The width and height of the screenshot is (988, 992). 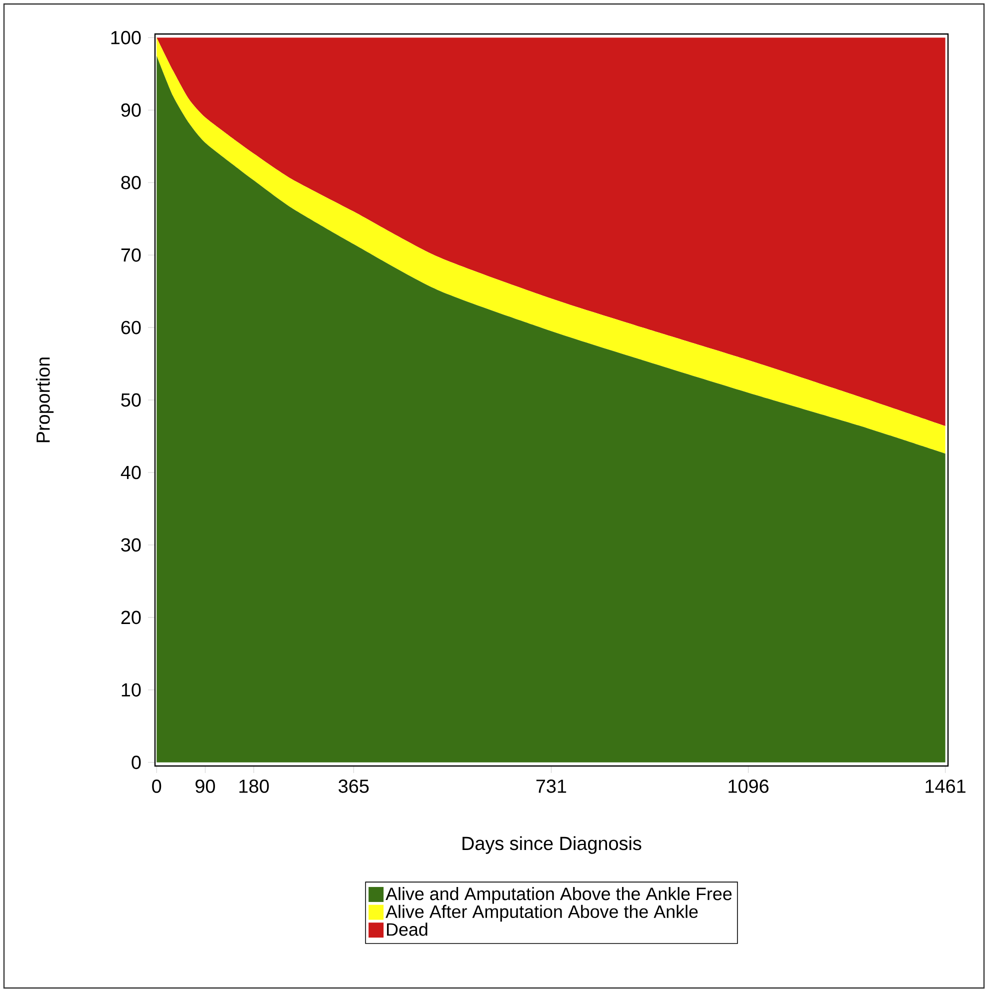 What do you see at coordinates (551, 786) in the screenshot?
I see `x-tick-label: 731` at bounding box center [551, 786].